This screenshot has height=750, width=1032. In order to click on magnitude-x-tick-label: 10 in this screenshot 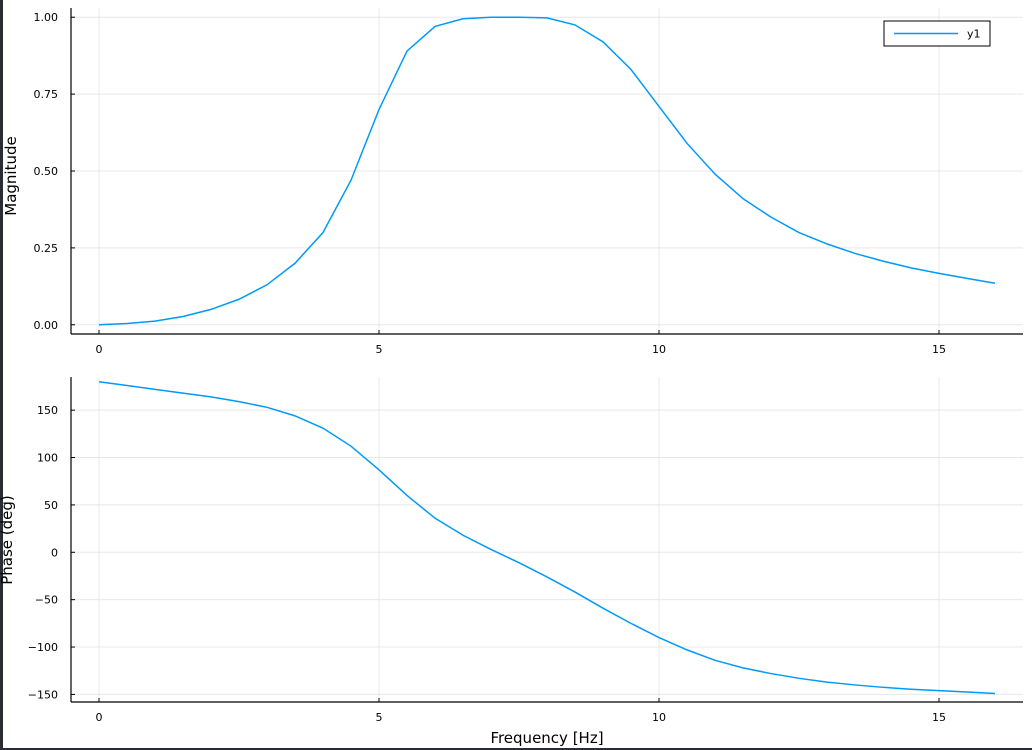, I will do `click(659, 349)`.